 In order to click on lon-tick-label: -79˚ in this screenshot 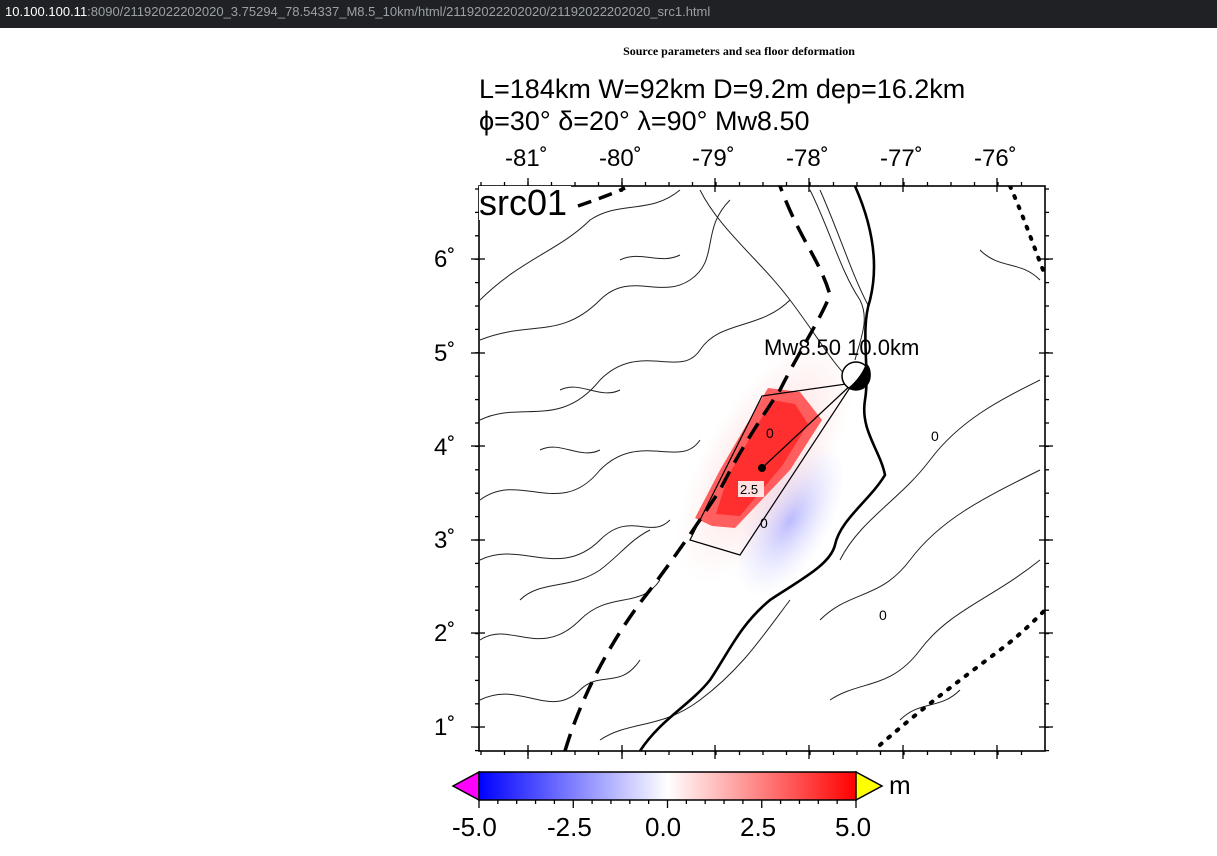, I will do `click(713, 158)`.